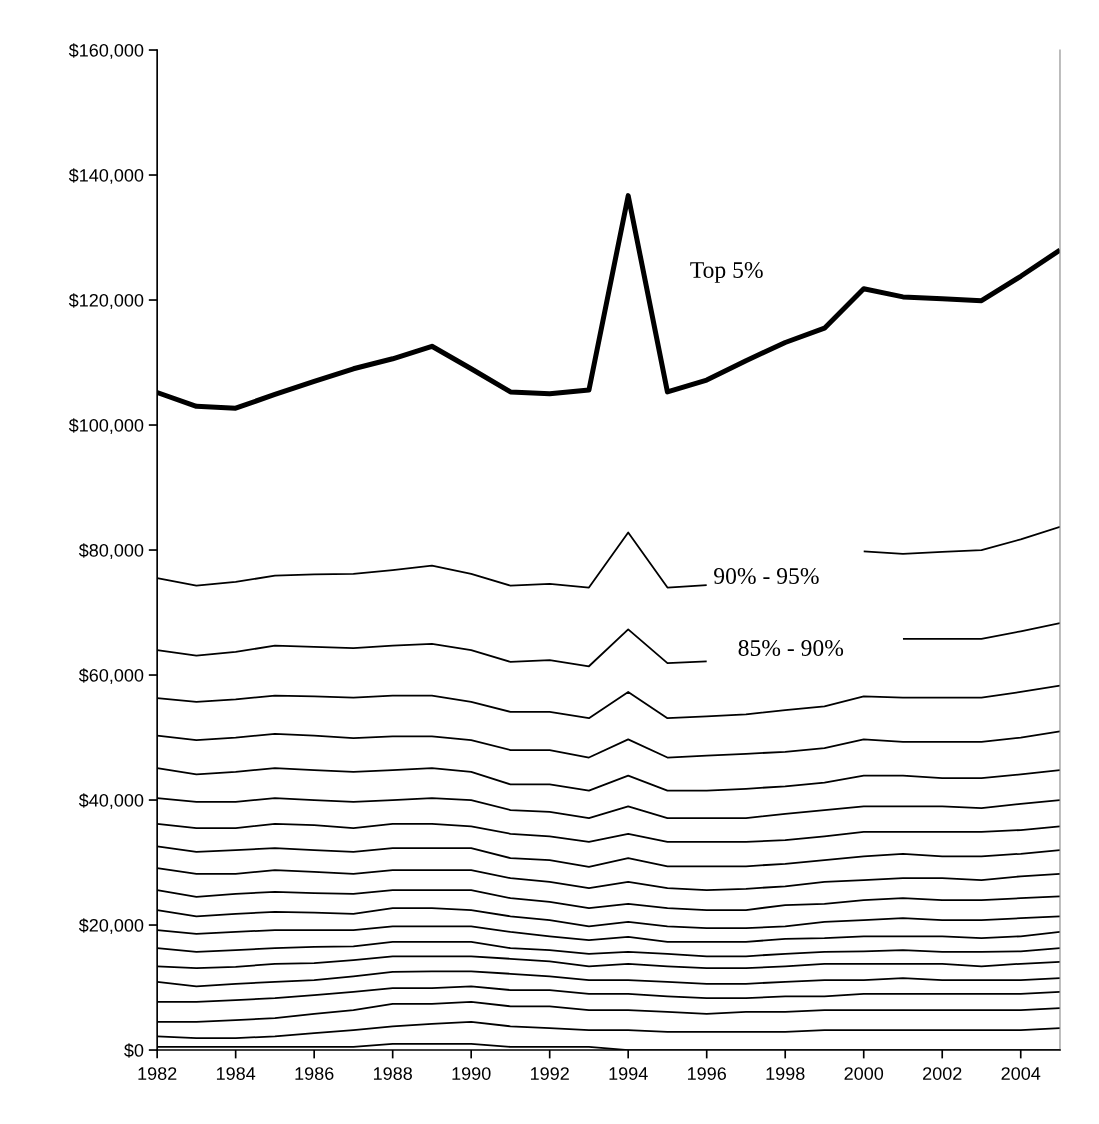 Image resolution: width=1099 pixels, height=1124 pixels. Describe the element at coordinates (707, 1073) in the screenshot. I see `x-tick-label: 1996` at that location.